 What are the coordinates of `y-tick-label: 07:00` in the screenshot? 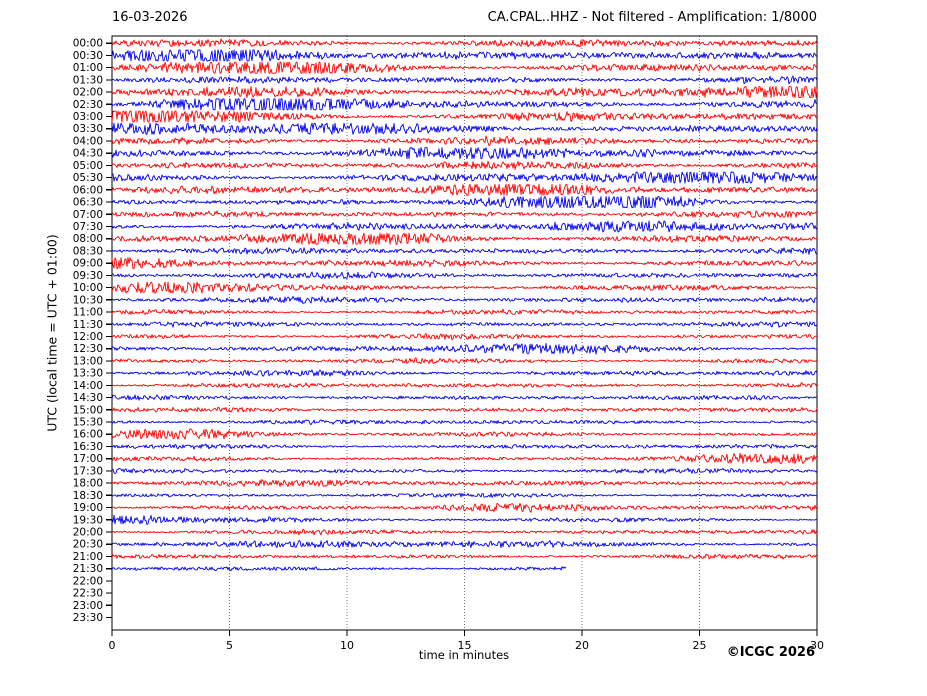 It's located at (88, 215).